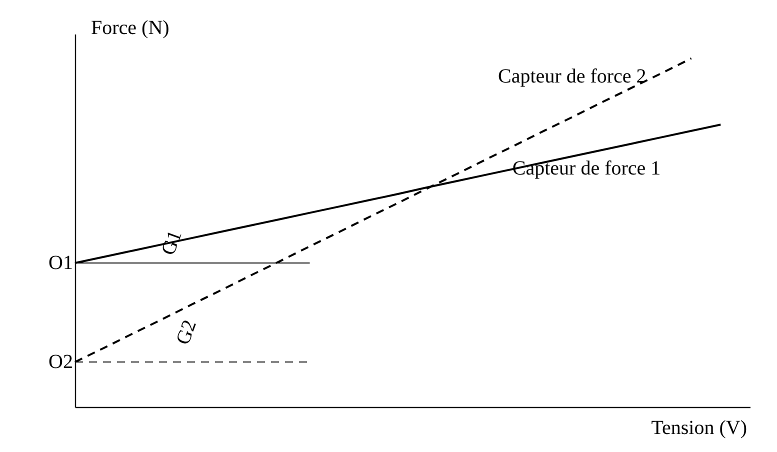  What do you see at coordinates (130, 28) in the screenshot?
I see `y-axis-title: Force (N)` at bounding box center [130, 28].